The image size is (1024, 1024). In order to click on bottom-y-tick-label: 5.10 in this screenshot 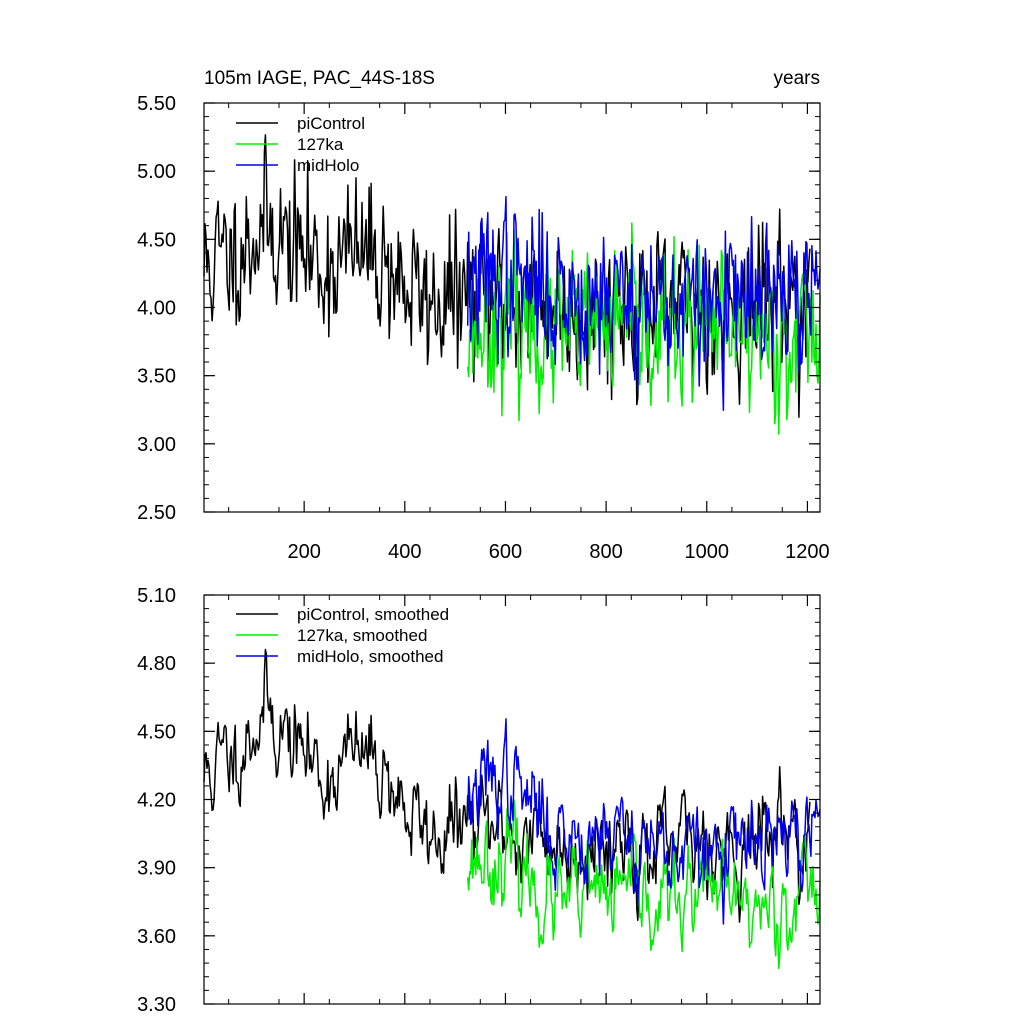, I will do `click(156, 596)`.